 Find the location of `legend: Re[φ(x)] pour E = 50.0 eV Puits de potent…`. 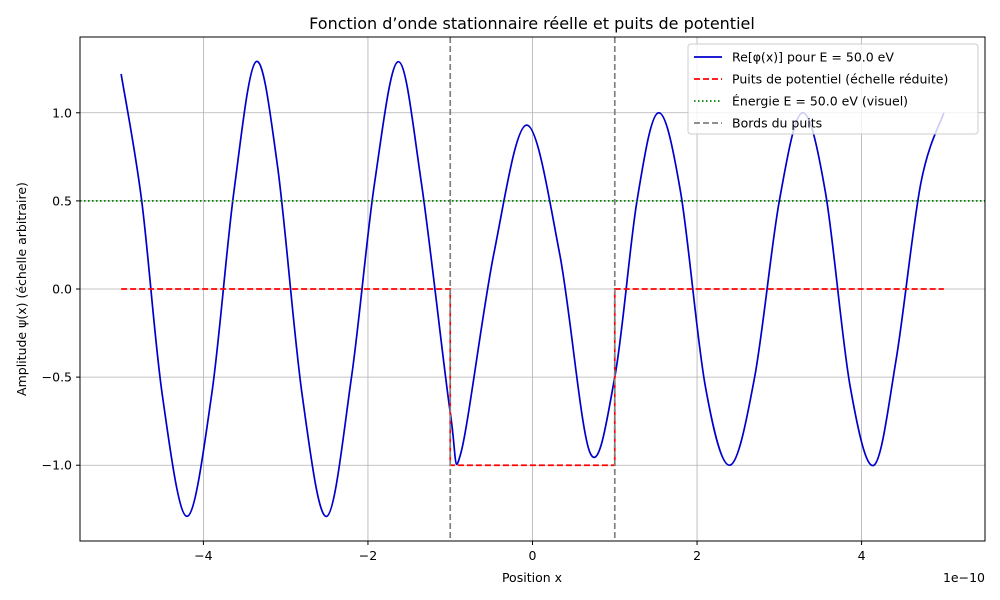

legend: Re[φ(x)] pour E = 50.0 eV Puits de potent… is located at coordinates (833, 89).